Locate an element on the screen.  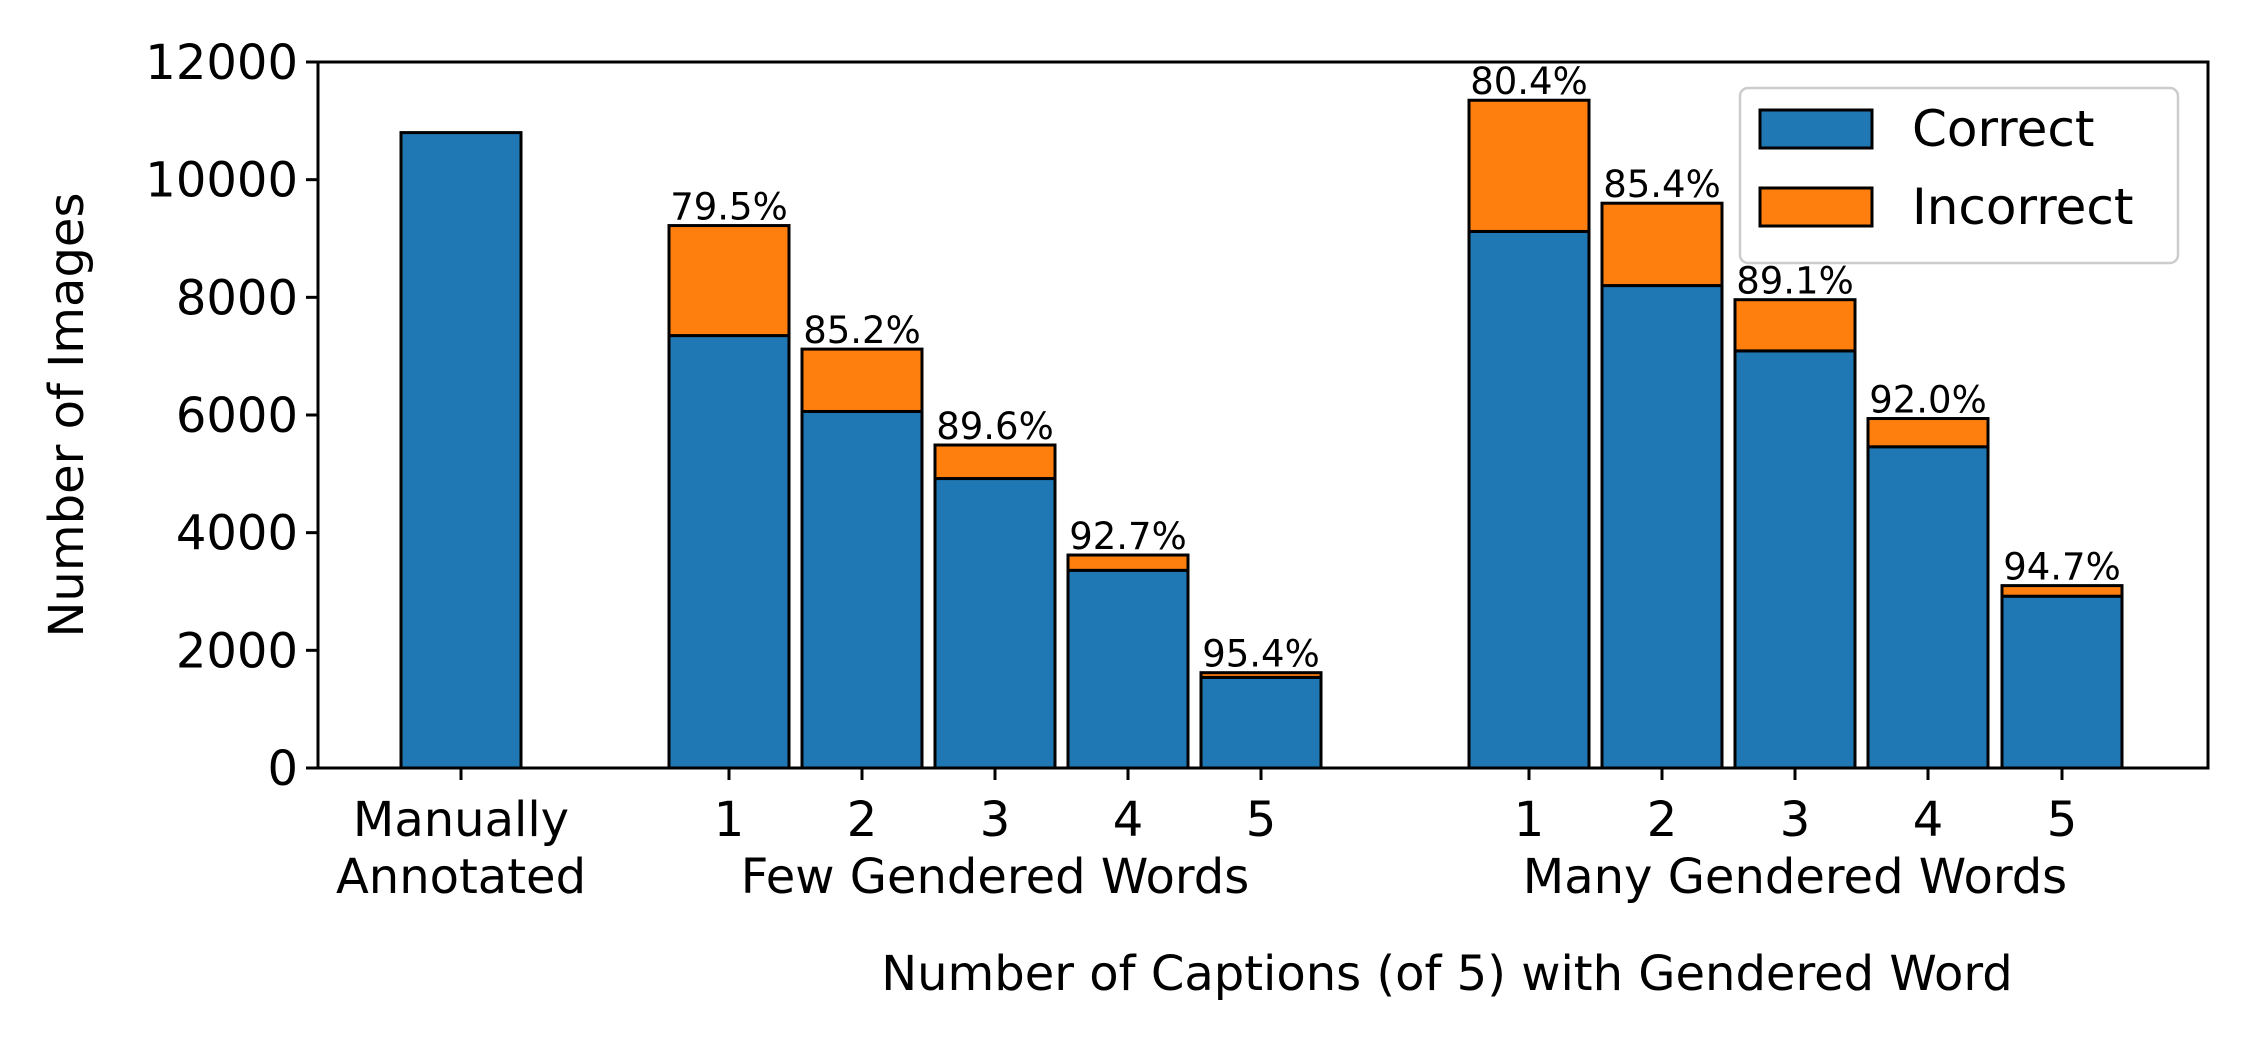
group-label: Annotated is located at coordinates (461, 877).